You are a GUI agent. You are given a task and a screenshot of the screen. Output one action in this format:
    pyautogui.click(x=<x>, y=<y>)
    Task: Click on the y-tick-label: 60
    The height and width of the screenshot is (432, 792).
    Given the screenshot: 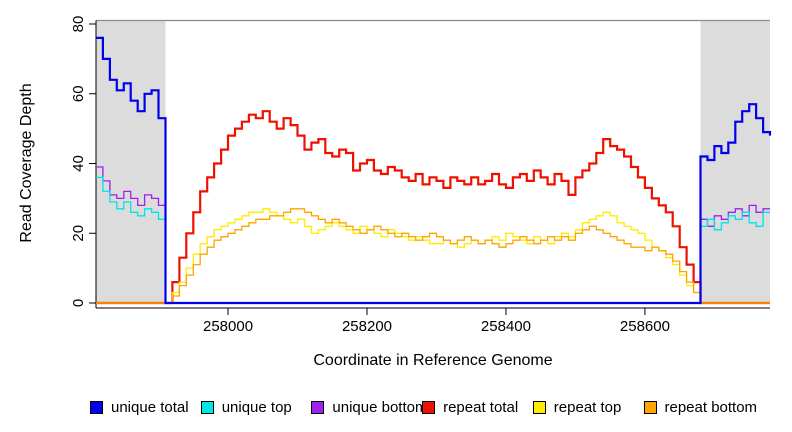 What is the action you would take?
    pyautogui.click(x=78, y=93)
    